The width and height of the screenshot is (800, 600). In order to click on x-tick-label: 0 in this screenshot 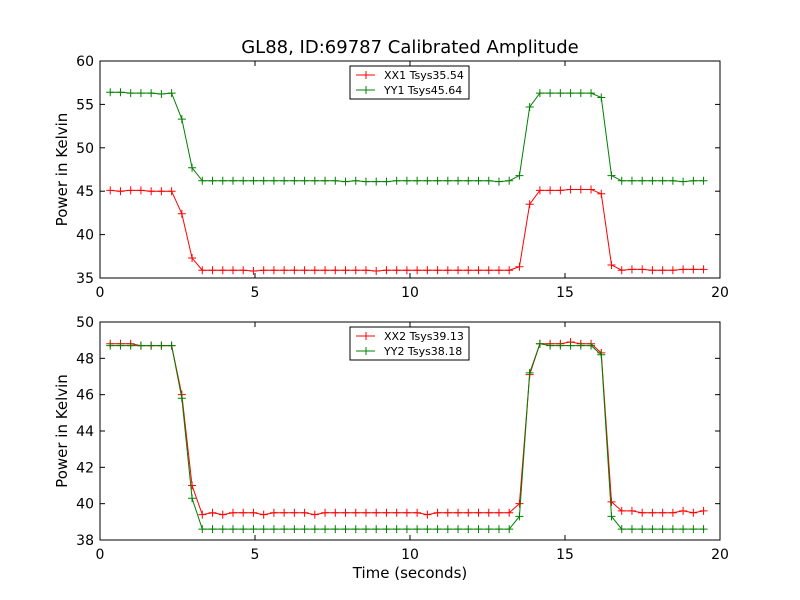, I will do `click(100, 555)`.